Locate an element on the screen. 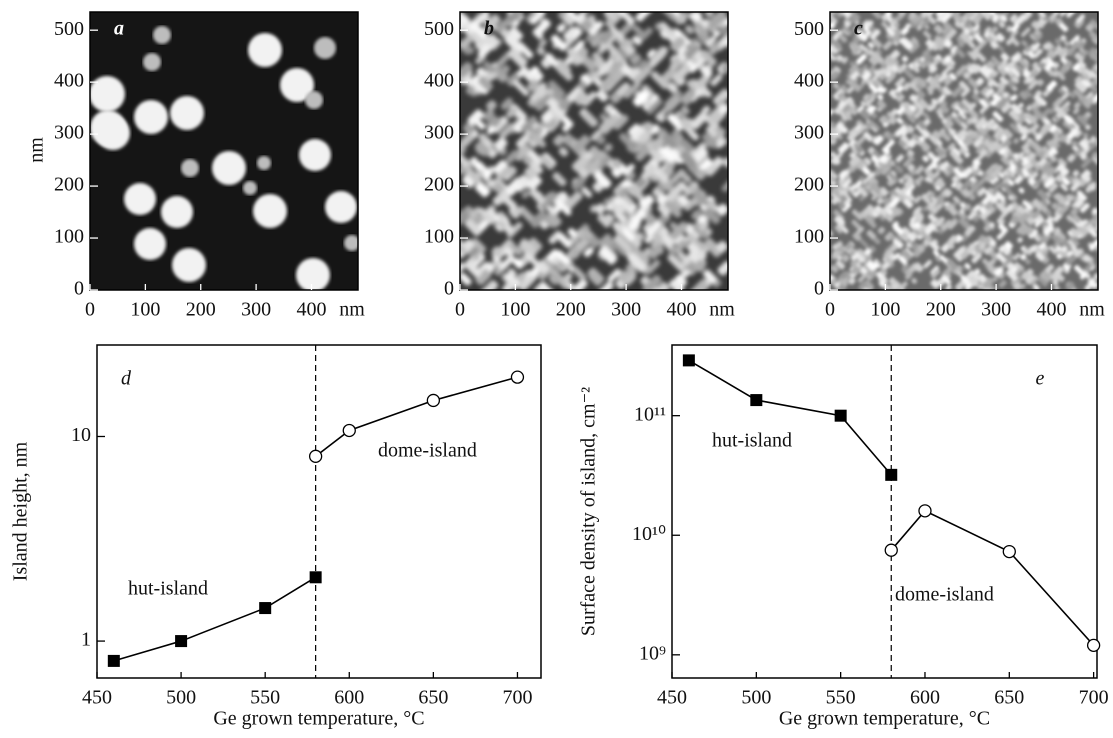 This screenshot has width=1113, height=738. y-tick-label: 100 is located at coordinates (809, 237).